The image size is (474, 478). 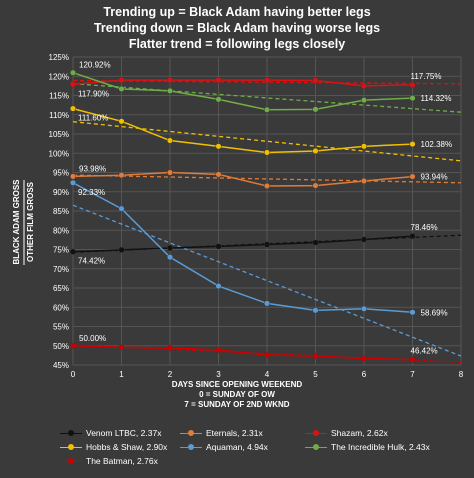 What do you see at coordinates (61, 346) in the screenshot?
I see `y-tick-label: 50%` at bounding box center [61, 346].